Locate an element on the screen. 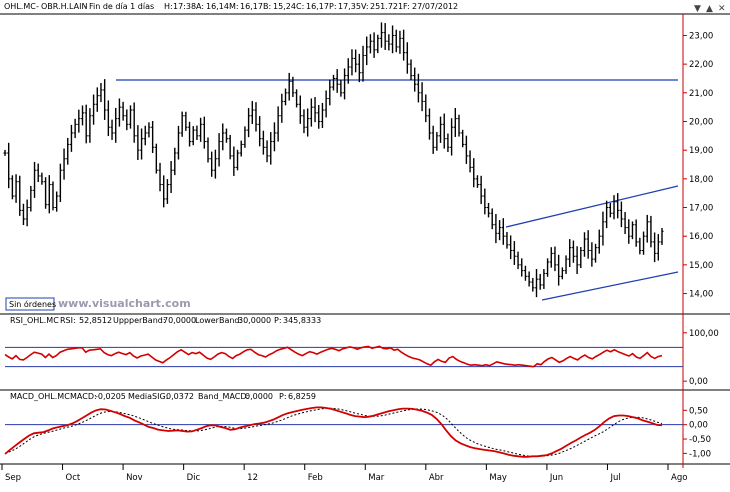 The height and width of the screenshot is (492, 730). time-tick-label: Oct is located at coordinates (73, 478).